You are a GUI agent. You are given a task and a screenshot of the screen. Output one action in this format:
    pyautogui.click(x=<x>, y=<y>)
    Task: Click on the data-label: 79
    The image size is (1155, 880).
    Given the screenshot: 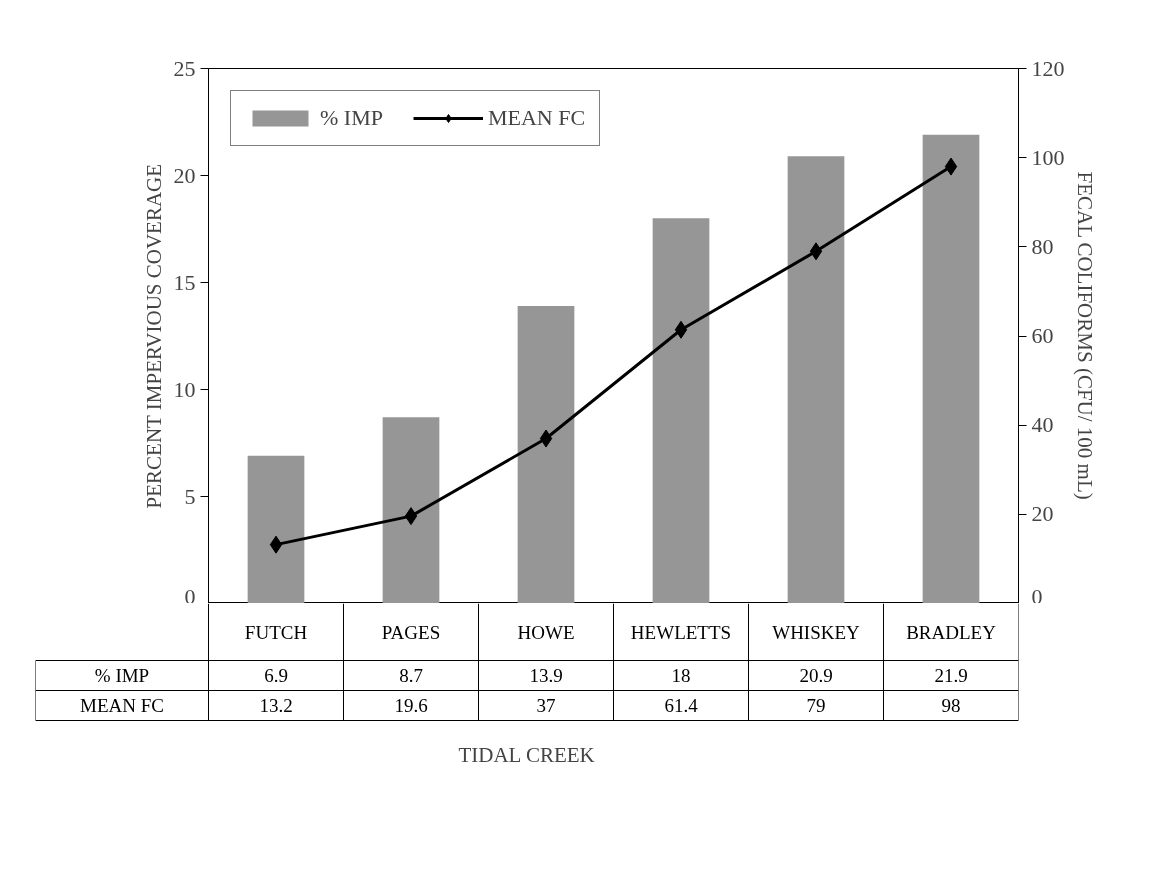 What is the action you would take?
    pyautogui.click(x=816, y=705)
    